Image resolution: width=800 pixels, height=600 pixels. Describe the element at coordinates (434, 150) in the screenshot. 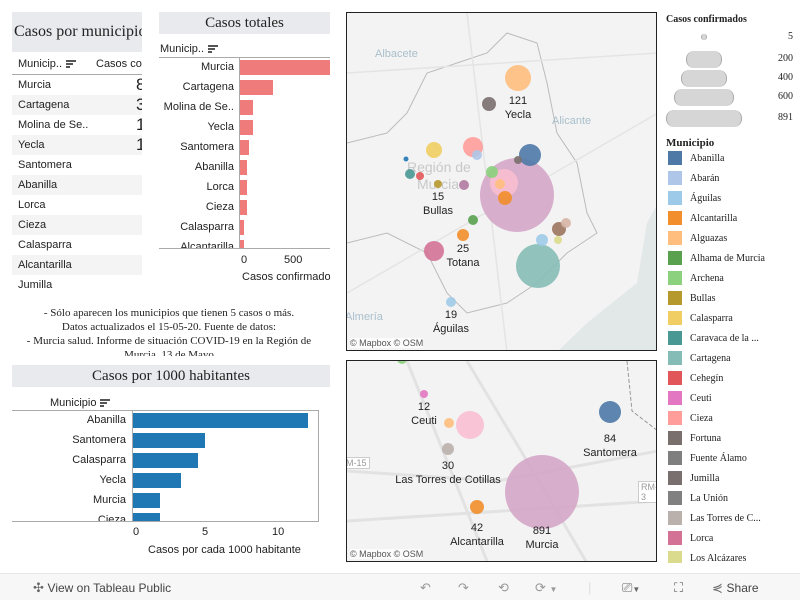

I see `bubble-calasparra` at that location.